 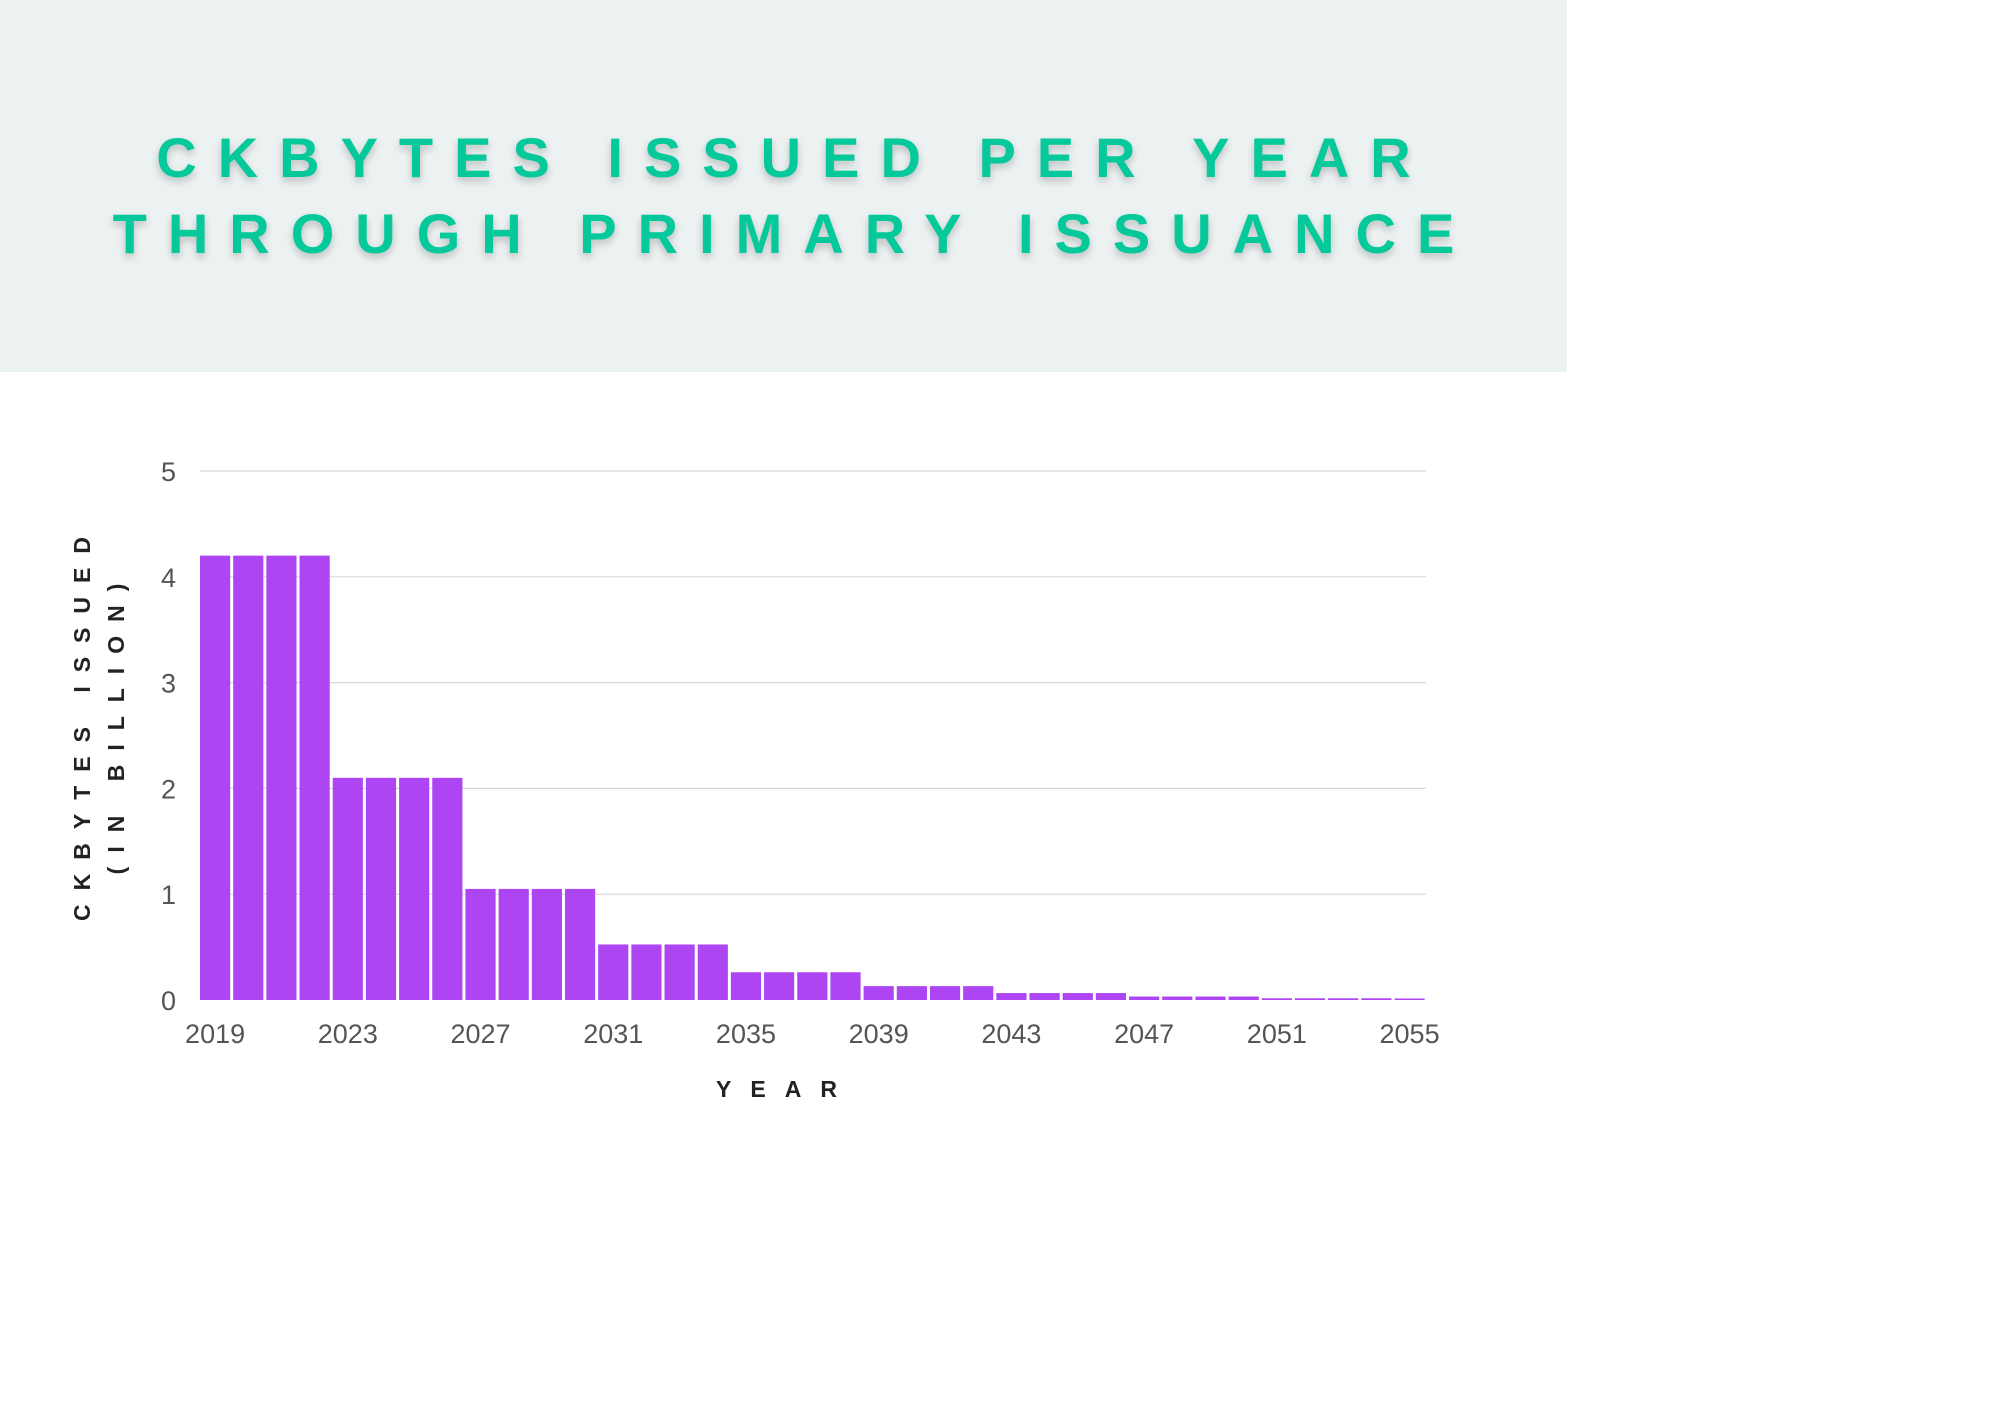 What do you see at coordinates (879, 1034) in the screenshot?
I see `x-tick-label: 2039` at bounding box center [879, 1034].